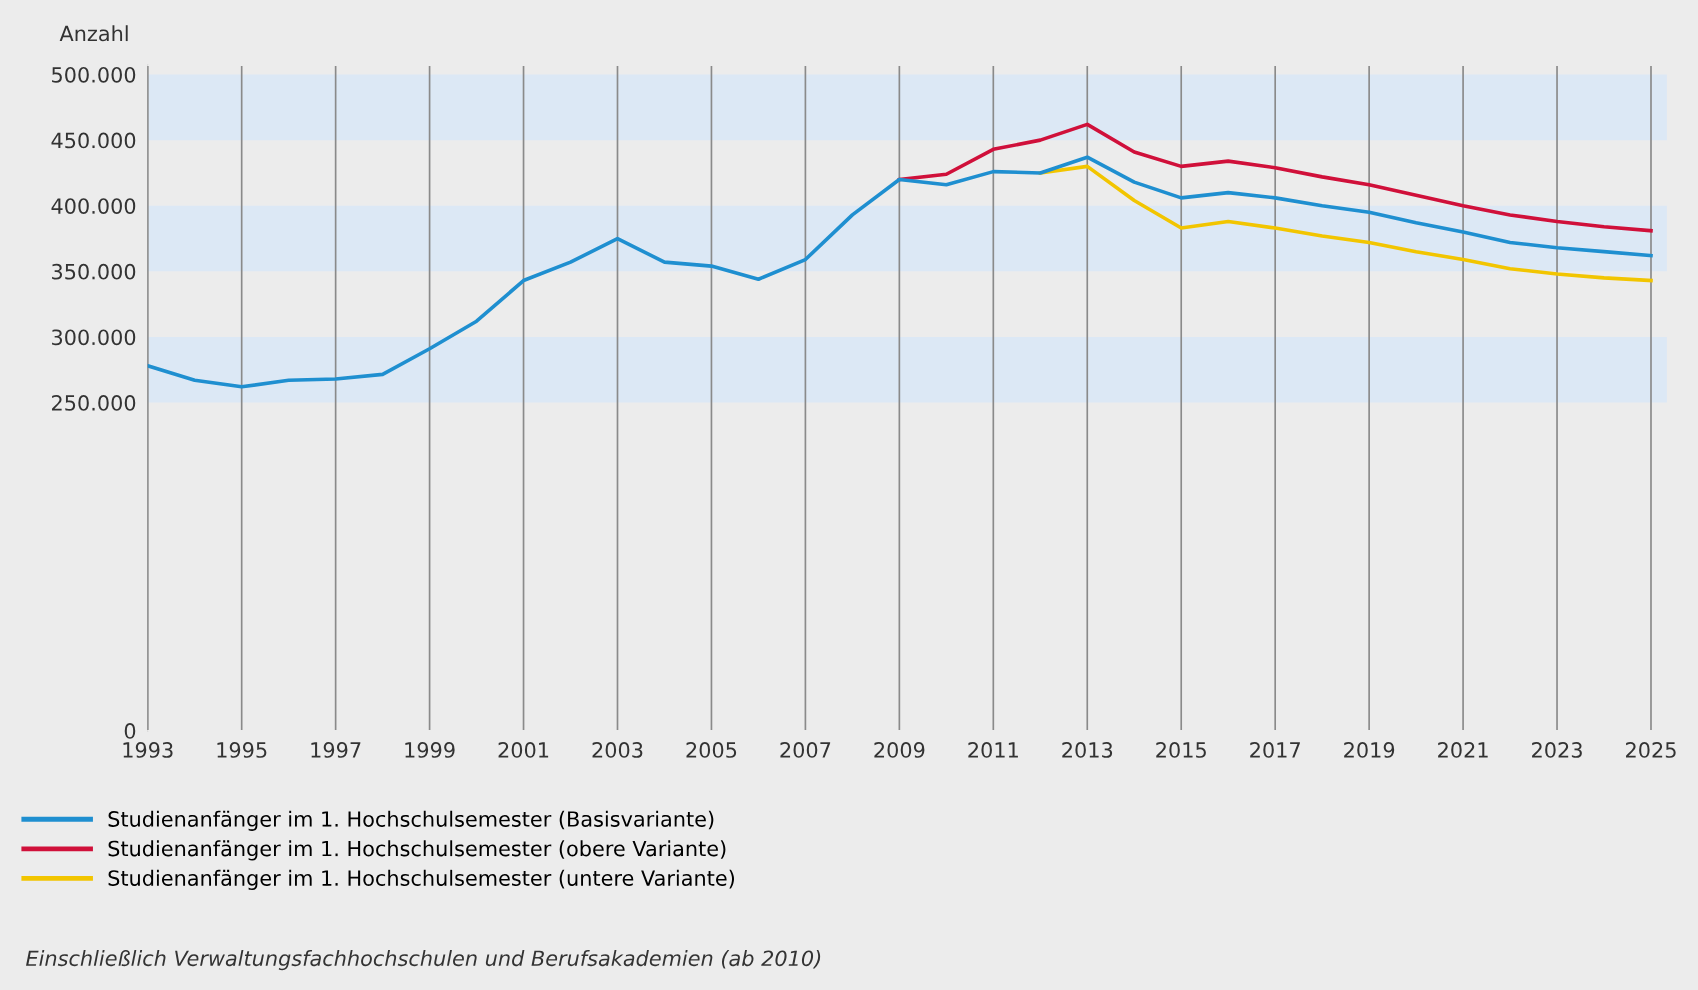 This screenshot has width=1698, height=990. Describe the element at coordinates (148, 750) in the screenshot. I see `x-tick-label: 1993` at that location.